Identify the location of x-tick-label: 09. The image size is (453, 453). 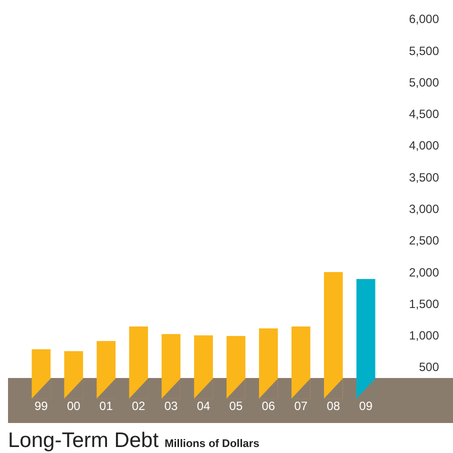
(366, 406).